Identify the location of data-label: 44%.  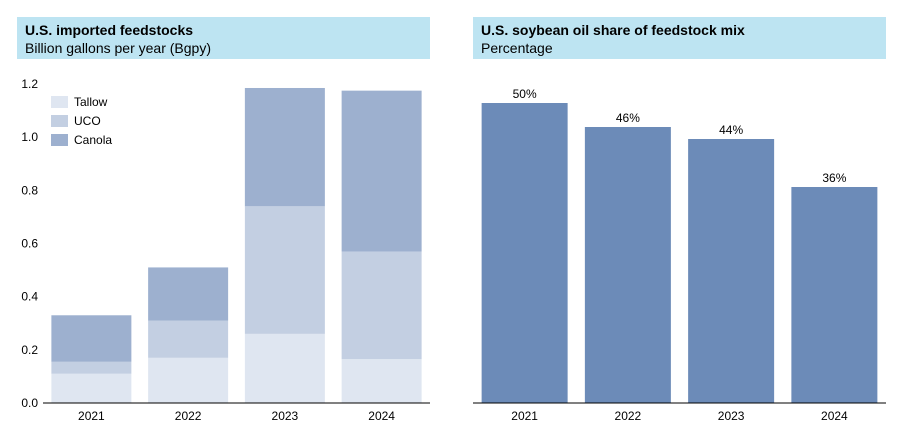
(731, 130).